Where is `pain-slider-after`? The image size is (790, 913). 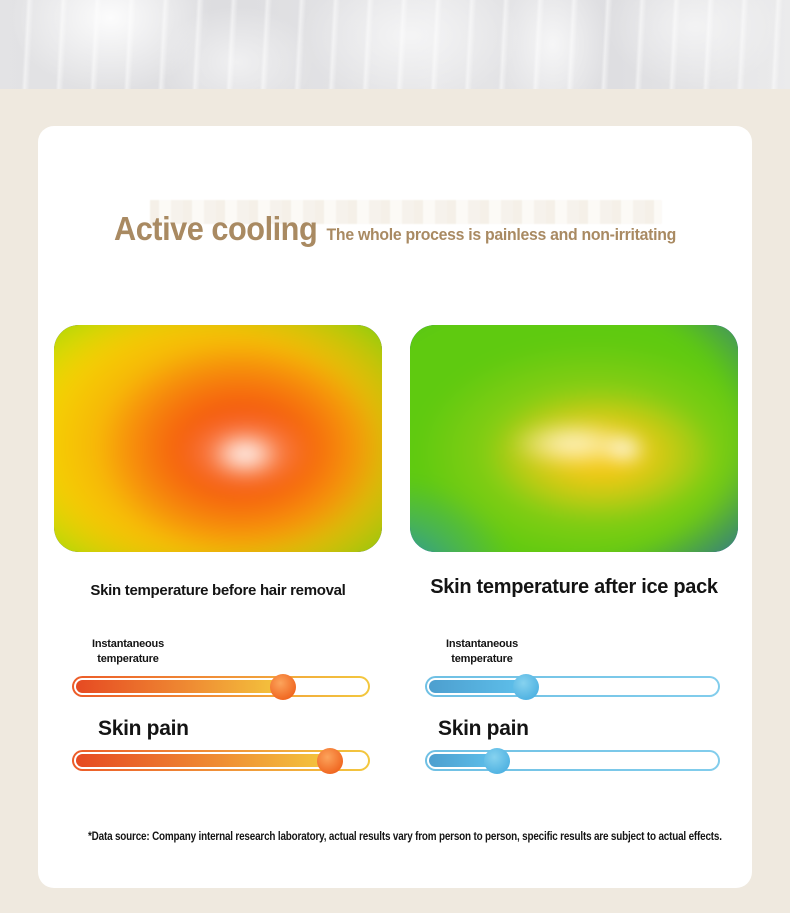
pain-slider-after is located at coordinates (572, 760).